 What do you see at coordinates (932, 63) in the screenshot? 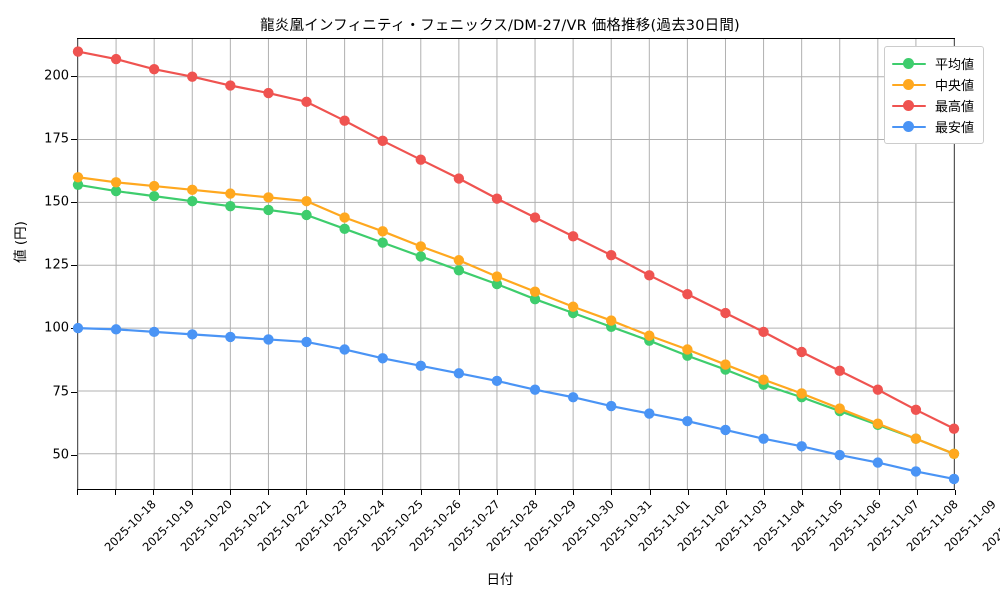
I see `legend-item: 平均値` at bounding box center [932, 63].